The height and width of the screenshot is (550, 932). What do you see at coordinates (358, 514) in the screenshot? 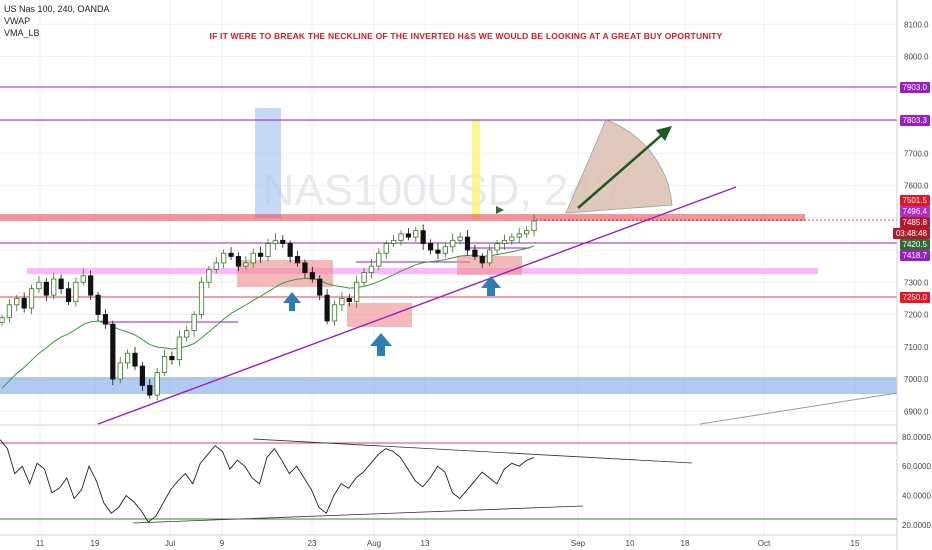
I see `rsi-support-line` at bounding box center [358, 514].